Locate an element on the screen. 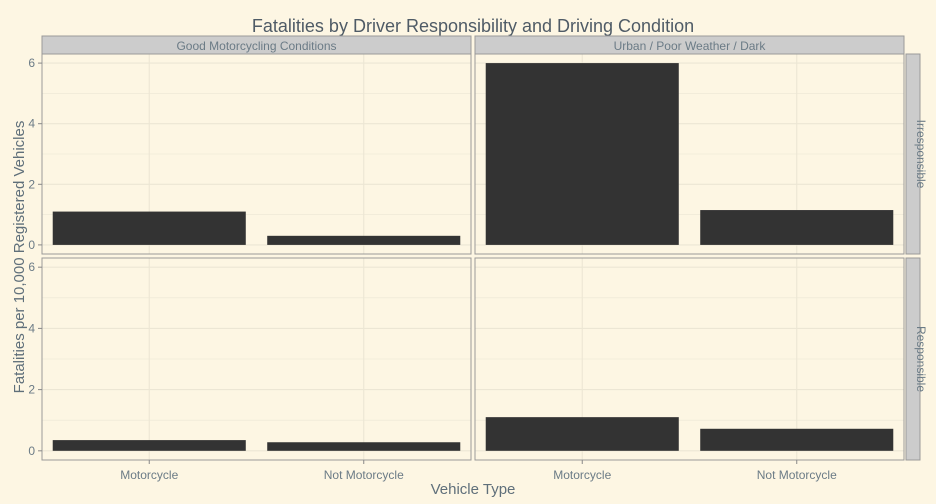 The height and width of the screenshot is (504, 936). facet-strip-row-label: Irresponsible is located at coordinates (921, 154).